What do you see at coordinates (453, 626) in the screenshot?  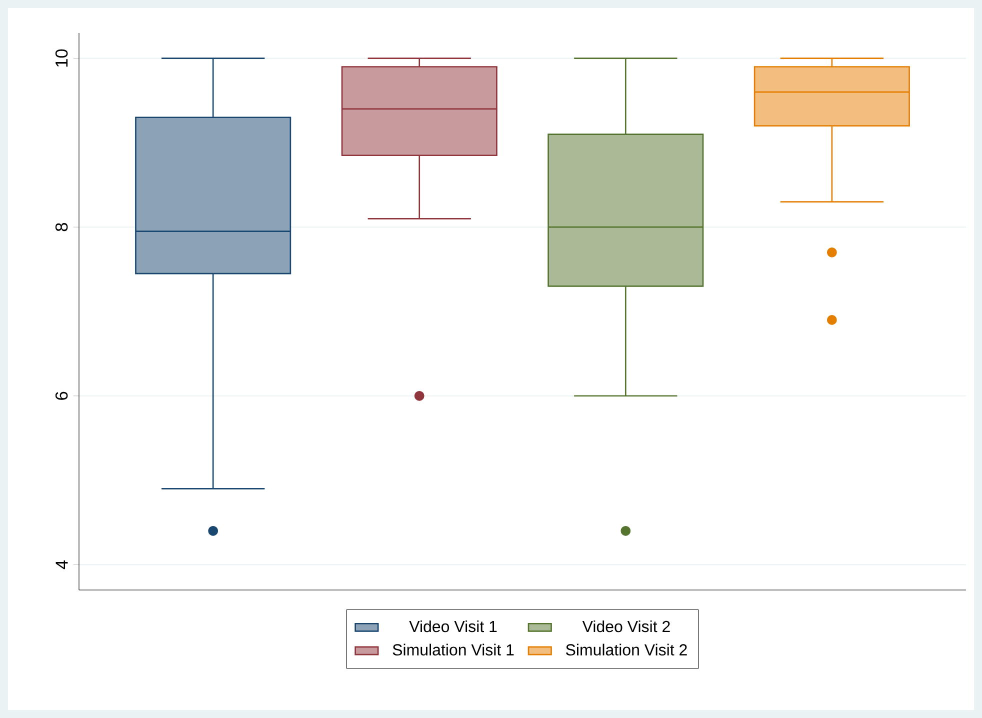 I see `legend-label: Video Visit 1` at bounding box center [453, 626].